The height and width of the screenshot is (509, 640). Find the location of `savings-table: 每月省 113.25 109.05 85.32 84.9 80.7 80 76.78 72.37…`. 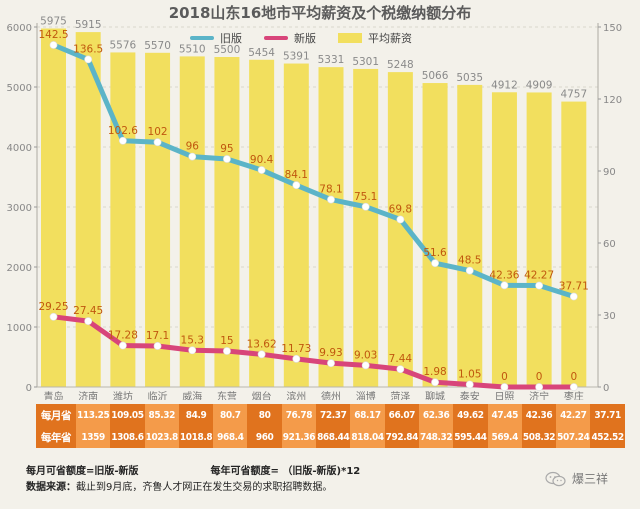

savings-table: 每月省 113.25 109.05 85.32 84.9 80.7 80 76.78 72.37… is located at coordinates (330, 426).